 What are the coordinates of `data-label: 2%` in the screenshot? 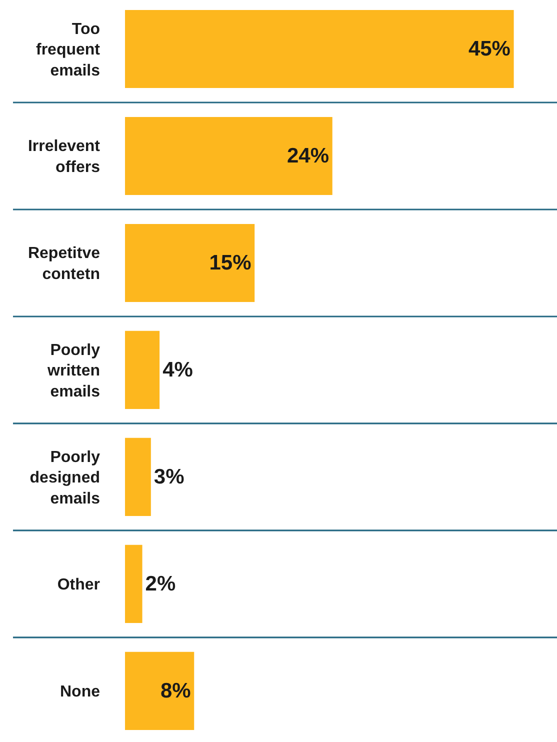 It's located at (160, 584).